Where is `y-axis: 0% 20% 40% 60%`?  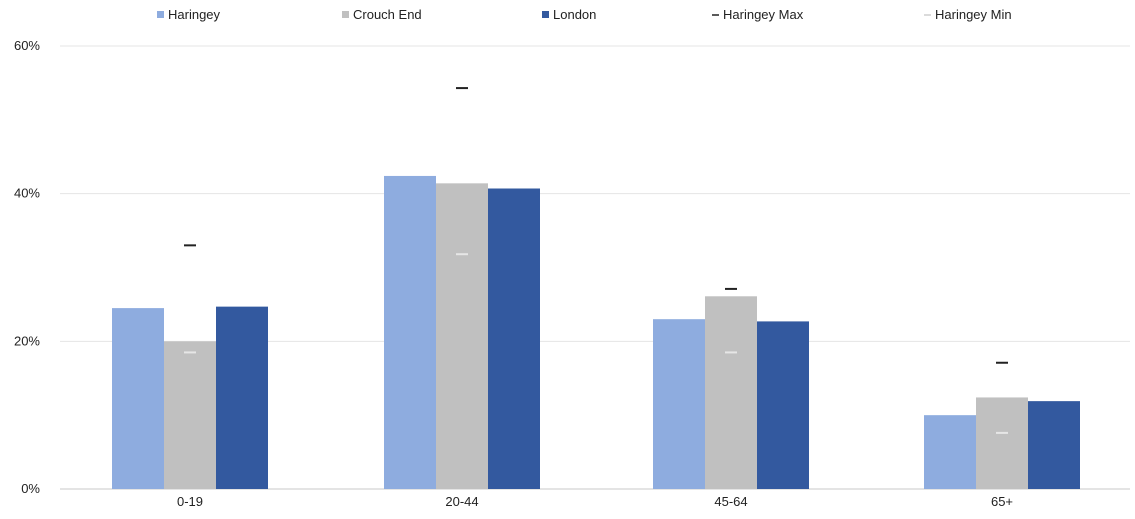 y-axis: 0% 20% 40% 60% is located at coordinates (27, 267).